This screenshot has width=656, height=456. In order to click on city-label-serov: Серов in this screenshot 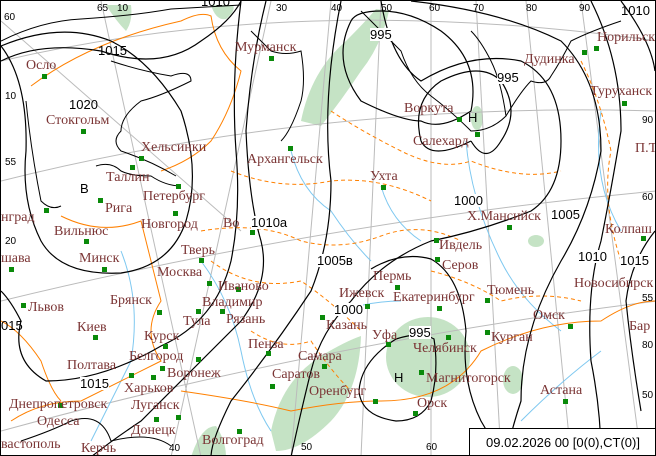, I will do `click(460, 265)`.